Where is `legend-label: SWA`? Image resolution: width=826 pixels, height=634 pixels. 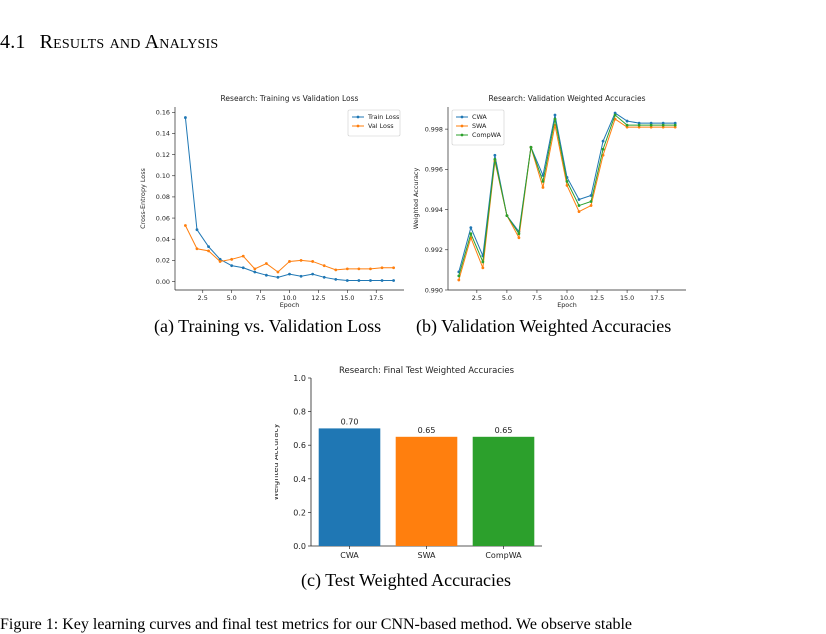
legend-label: SWA is located at coordinates (479, 126).